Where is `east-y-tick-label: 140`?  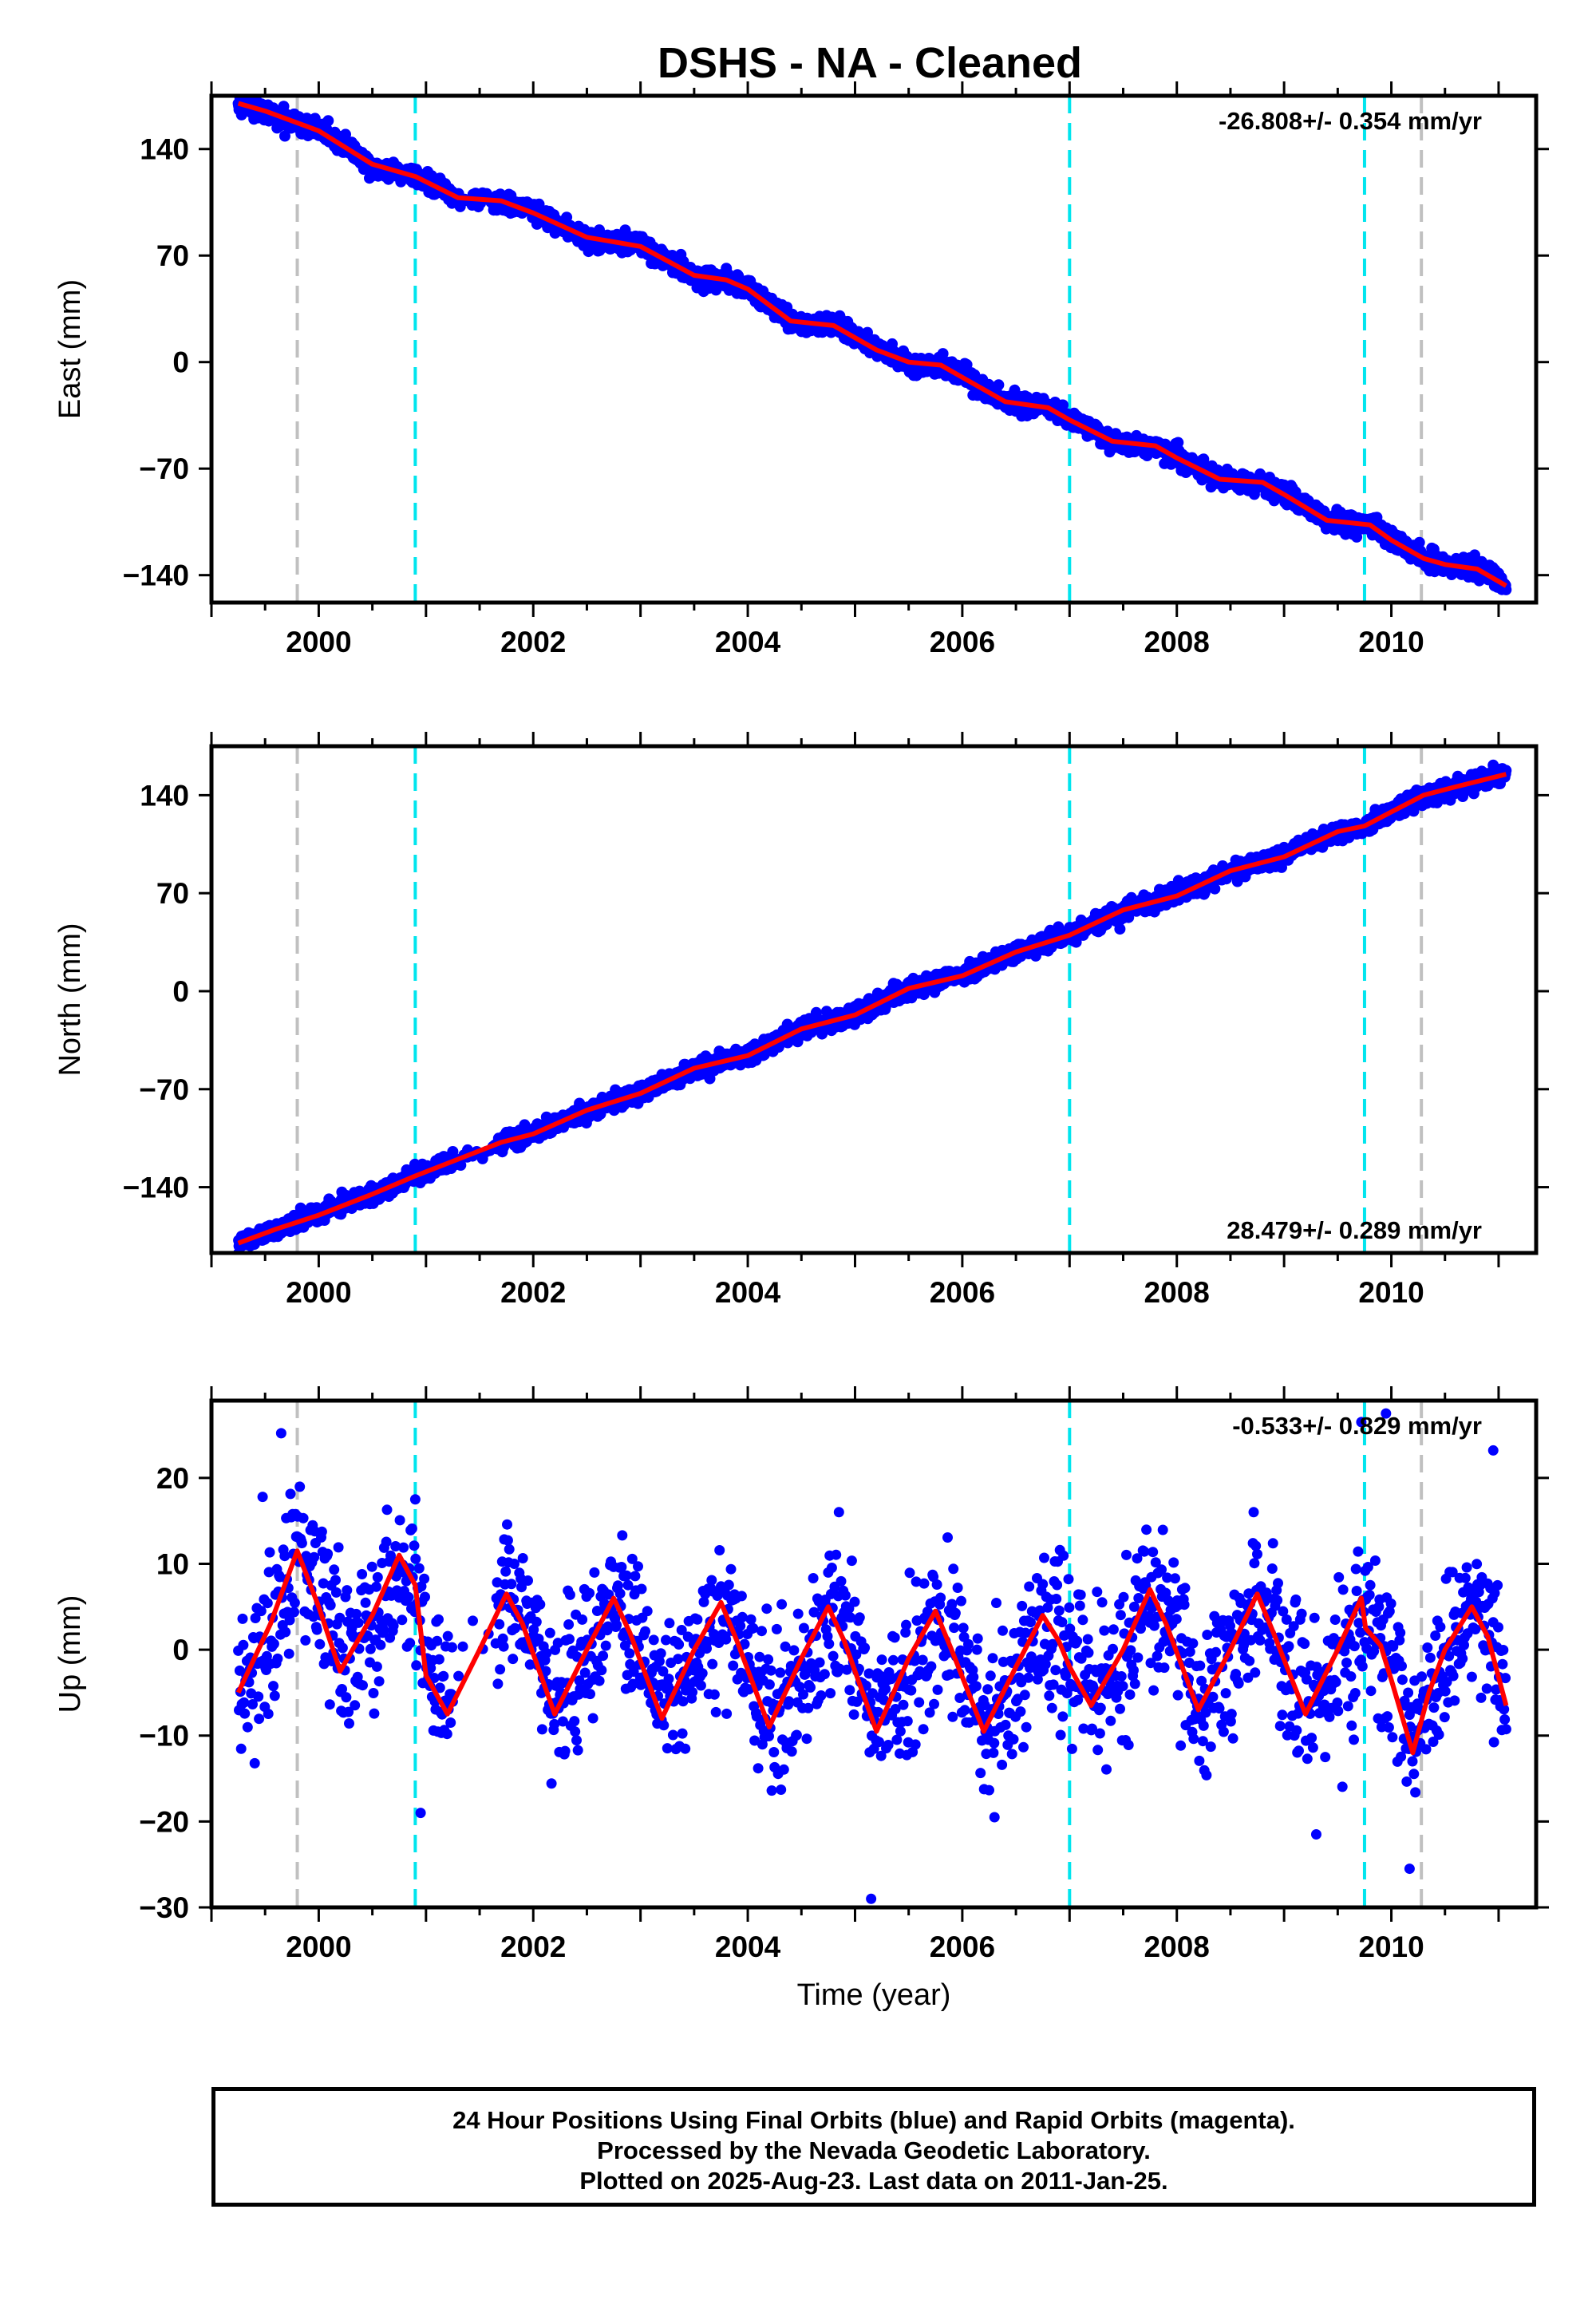
east-y-tick-label: 140 is located at coordinates (164, 149).